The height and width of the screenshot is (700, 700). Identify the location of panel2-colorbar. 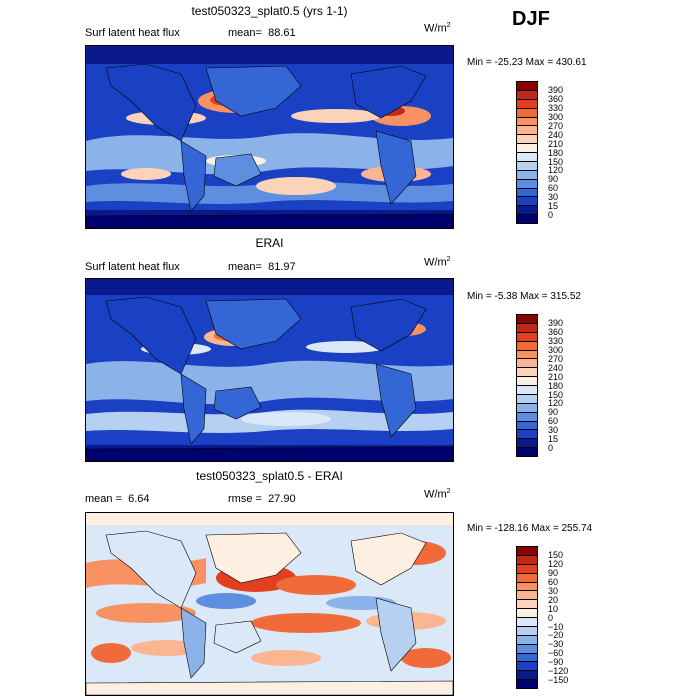
(527, 385).